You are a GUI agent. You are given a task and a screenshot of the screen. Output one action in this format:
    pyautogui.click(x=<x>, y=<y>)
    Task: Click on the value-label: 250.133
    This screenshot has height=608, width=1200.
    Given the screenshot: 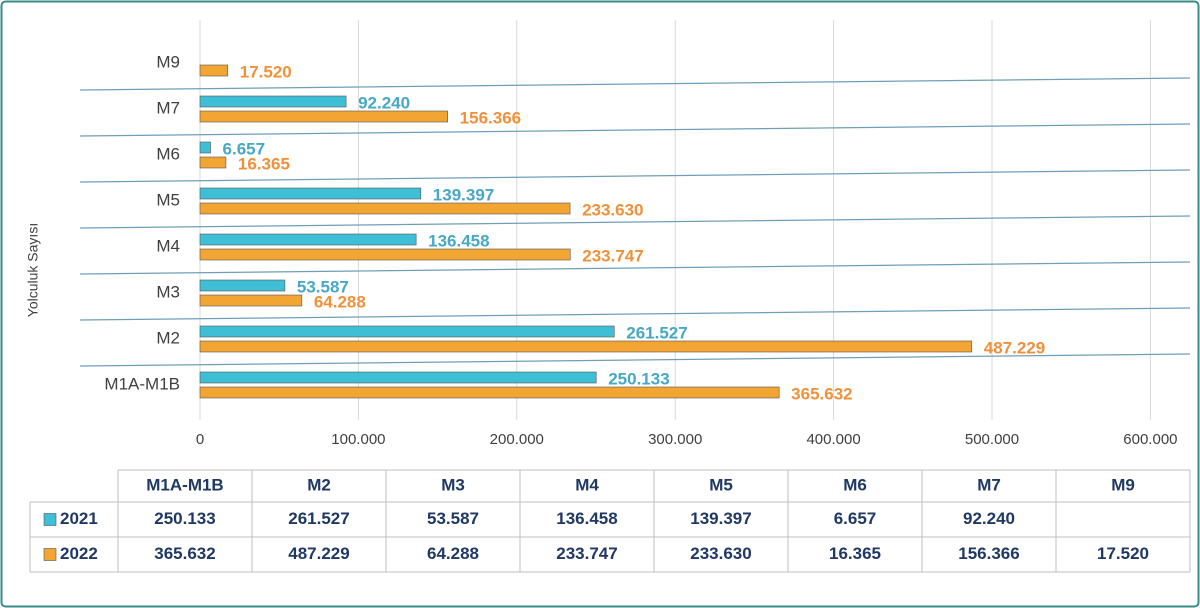 What is the action you would take?
    pyautogui.click(x=638, y=378)
    